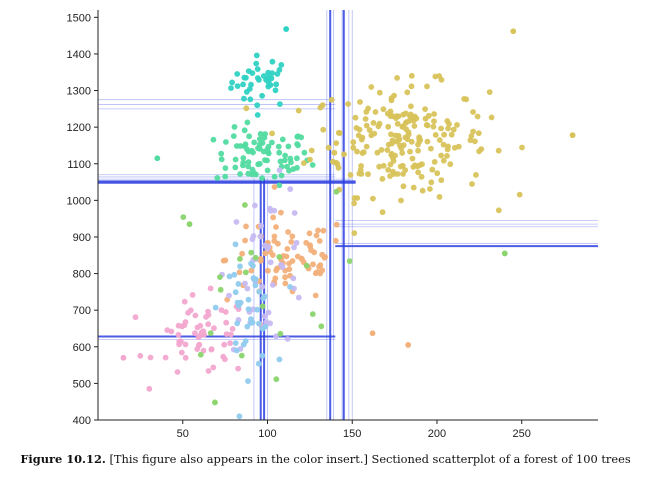 The image size is (651, 486). Describe the element at coordinates (79, 92) in the screenshot. I see `y-tick-label: 1300` at that location.